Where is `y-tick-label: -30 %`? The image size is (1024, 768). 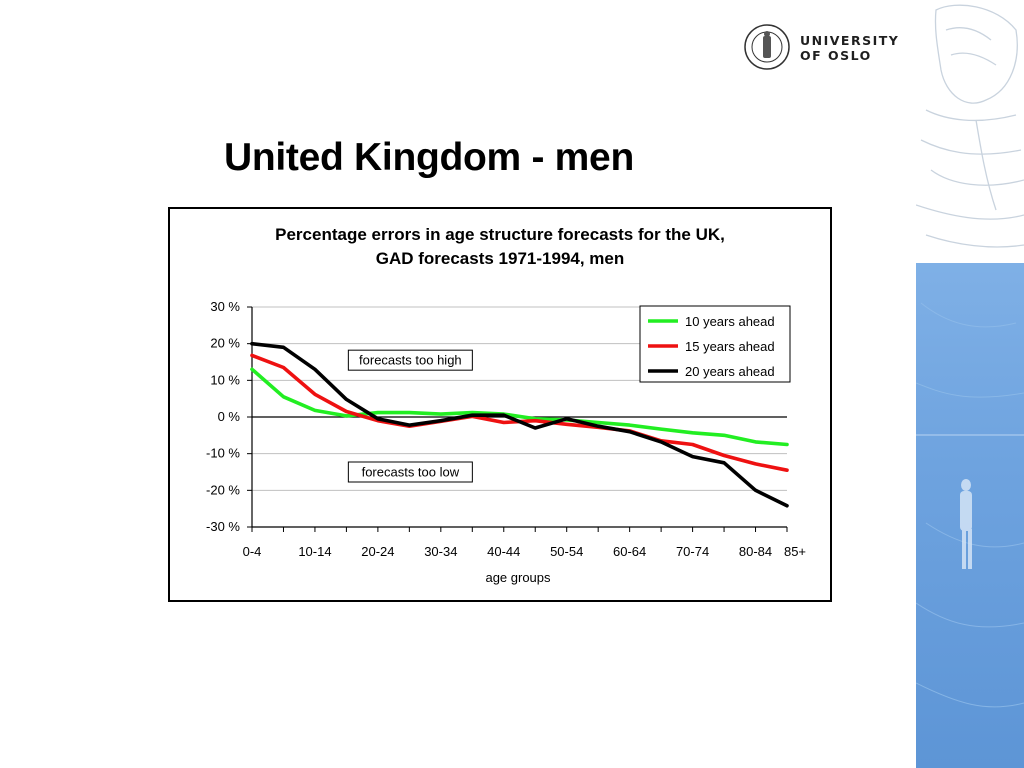 y-tick-label: -30 % is located at coordinates (223, 526).